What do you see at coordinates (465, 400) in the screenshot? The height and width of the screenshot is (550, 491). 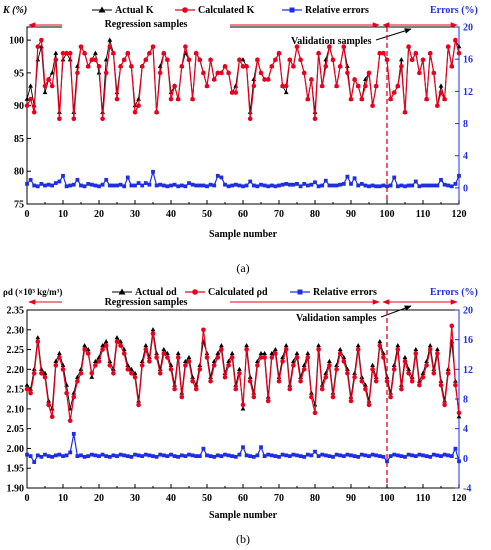 I see `right-tick-label: 8` at bounding box center [465, 400].